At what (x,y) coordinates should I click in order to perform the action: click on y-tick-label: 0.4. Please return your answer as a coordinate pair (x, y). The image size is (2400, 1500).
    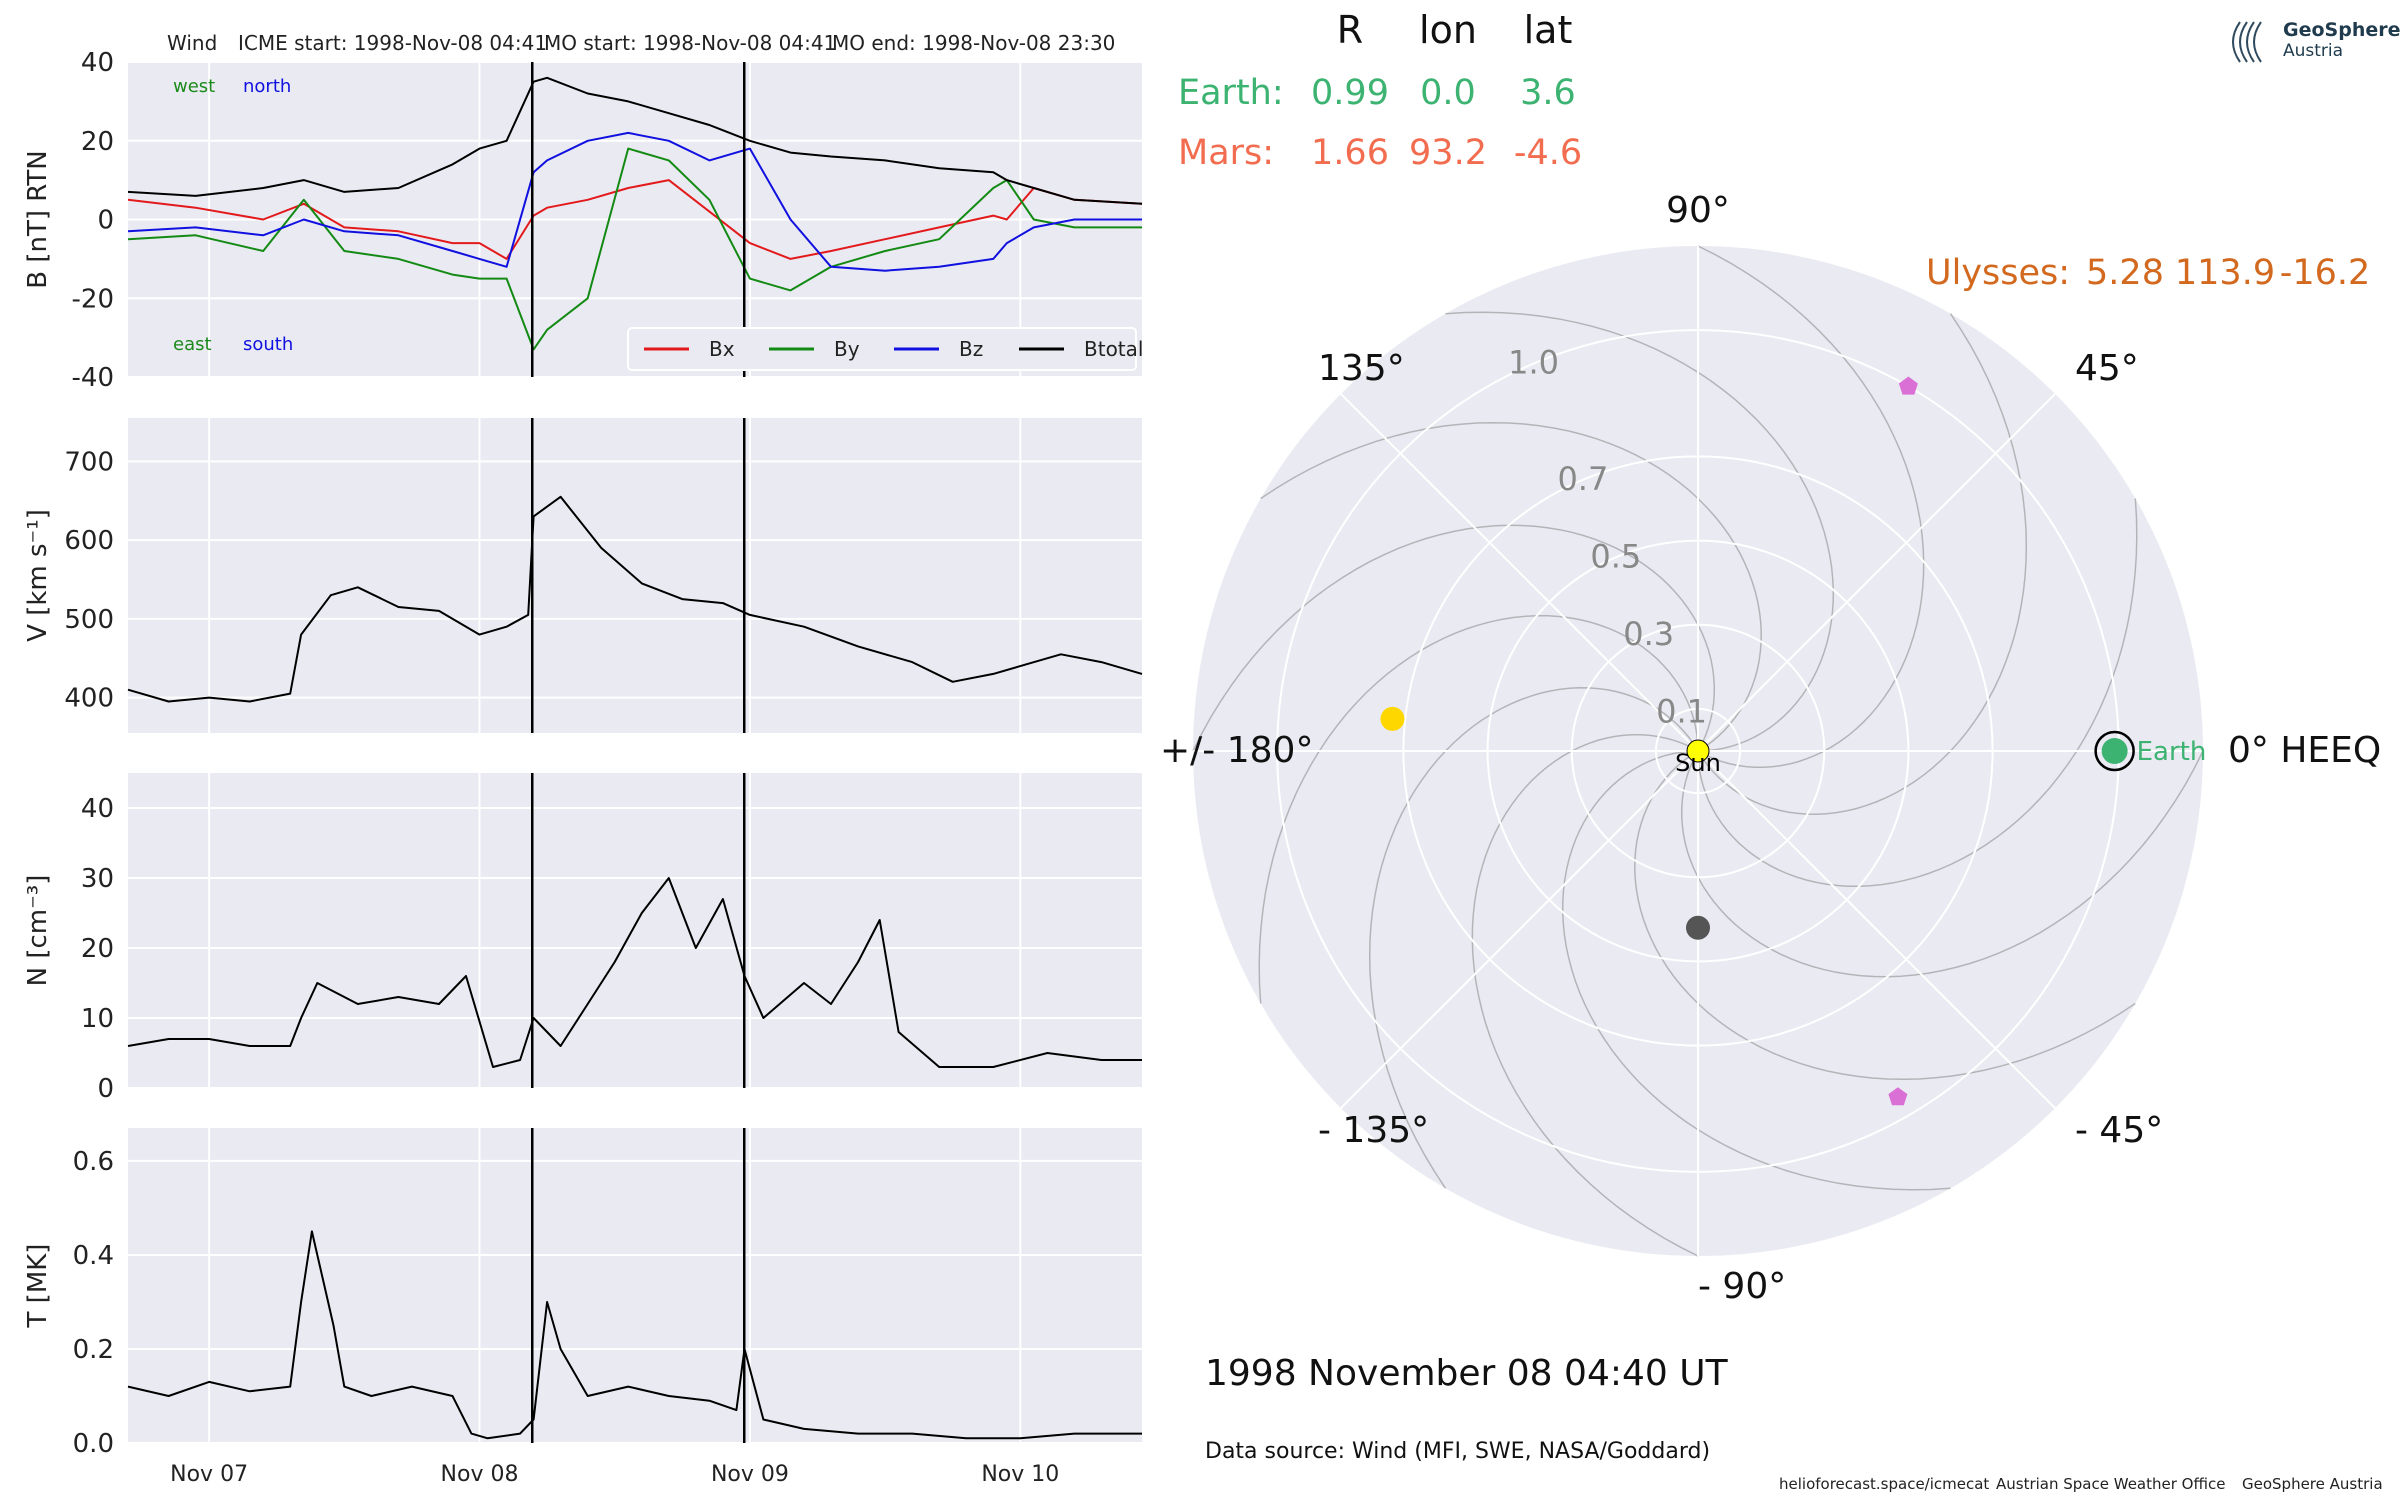
    Looking at the image, I should click on (93, 1256).